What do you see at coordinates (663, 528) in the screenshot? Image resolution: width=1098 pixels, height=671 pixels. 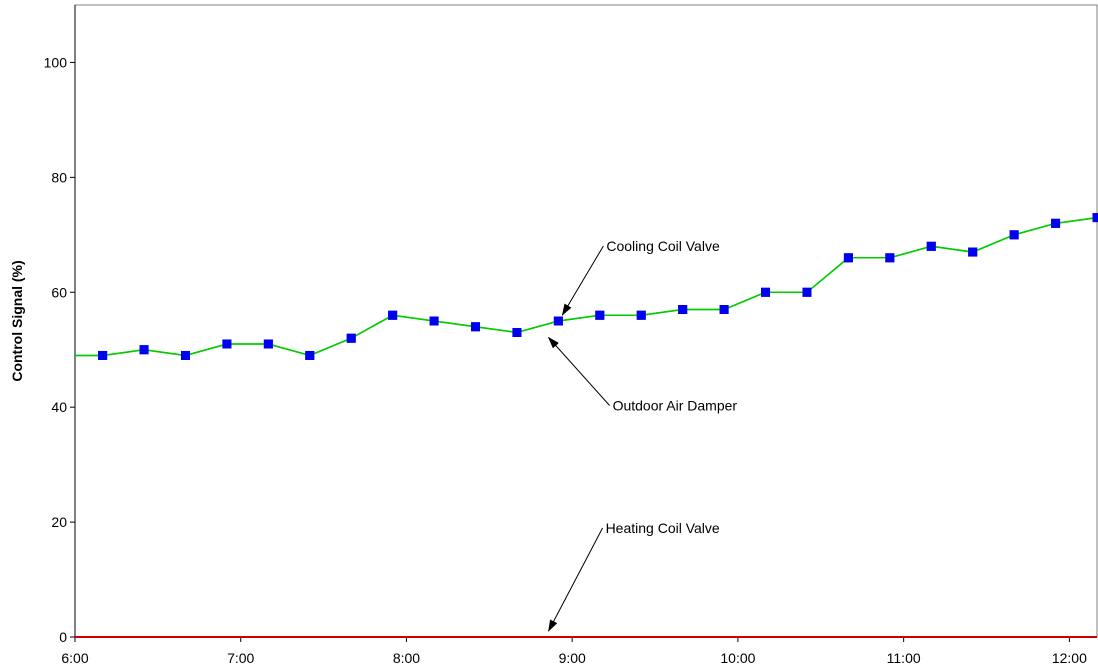 I see `annotation-label: Heating Coil Valve` at bounding box center [663, 528].